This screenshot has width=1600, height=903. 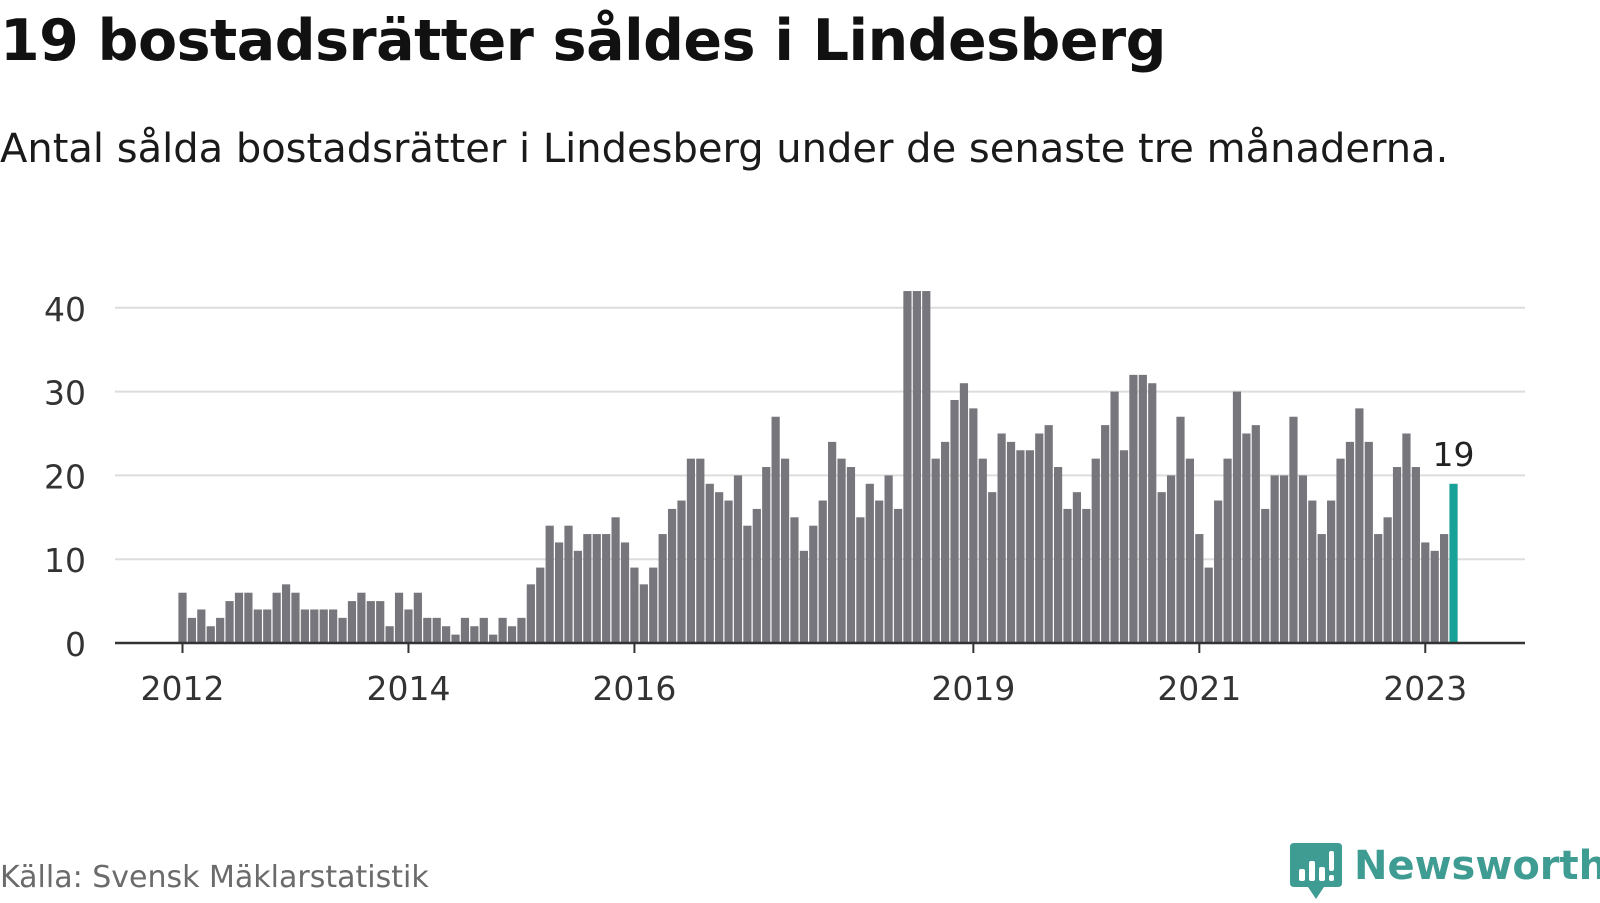 I want to click on x-tick-label: 2021, so click(x=1199, y=688).